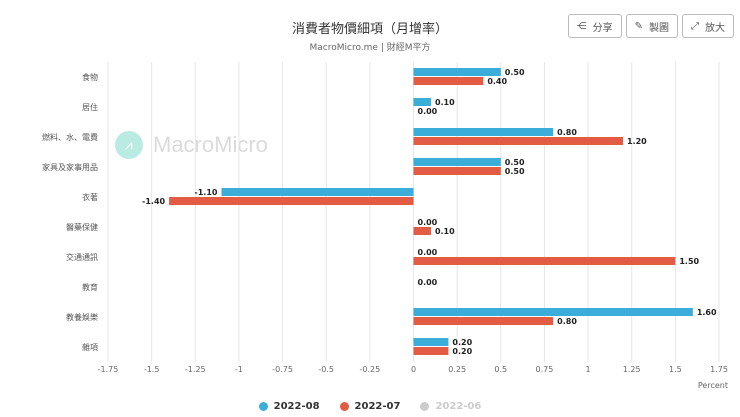 Image resolution: width=740 pixels, height=417 pixels. Describe the element at coordinates (326, 369) in the screenshot. I see `x-tick-label: -0.5` at that location.